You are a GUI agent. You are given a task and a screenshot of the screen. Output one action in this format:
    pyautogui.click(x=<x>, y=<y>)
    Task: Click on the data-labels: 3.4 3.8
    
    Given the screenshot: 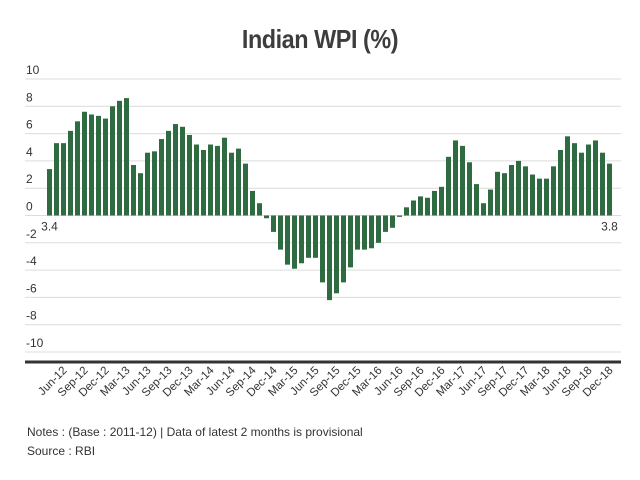 What is the action you would take?
    pyautogui.click(x=329, y=227)
    